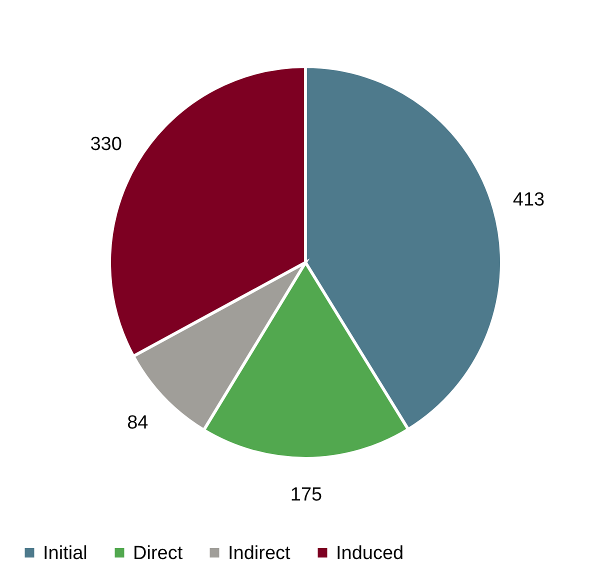 The width and height of the screenshot is (611, 578). What do you see at coordinates (106, 144) in the screenshot?
I see `data-label: 330` at bounding box center [106, 144].